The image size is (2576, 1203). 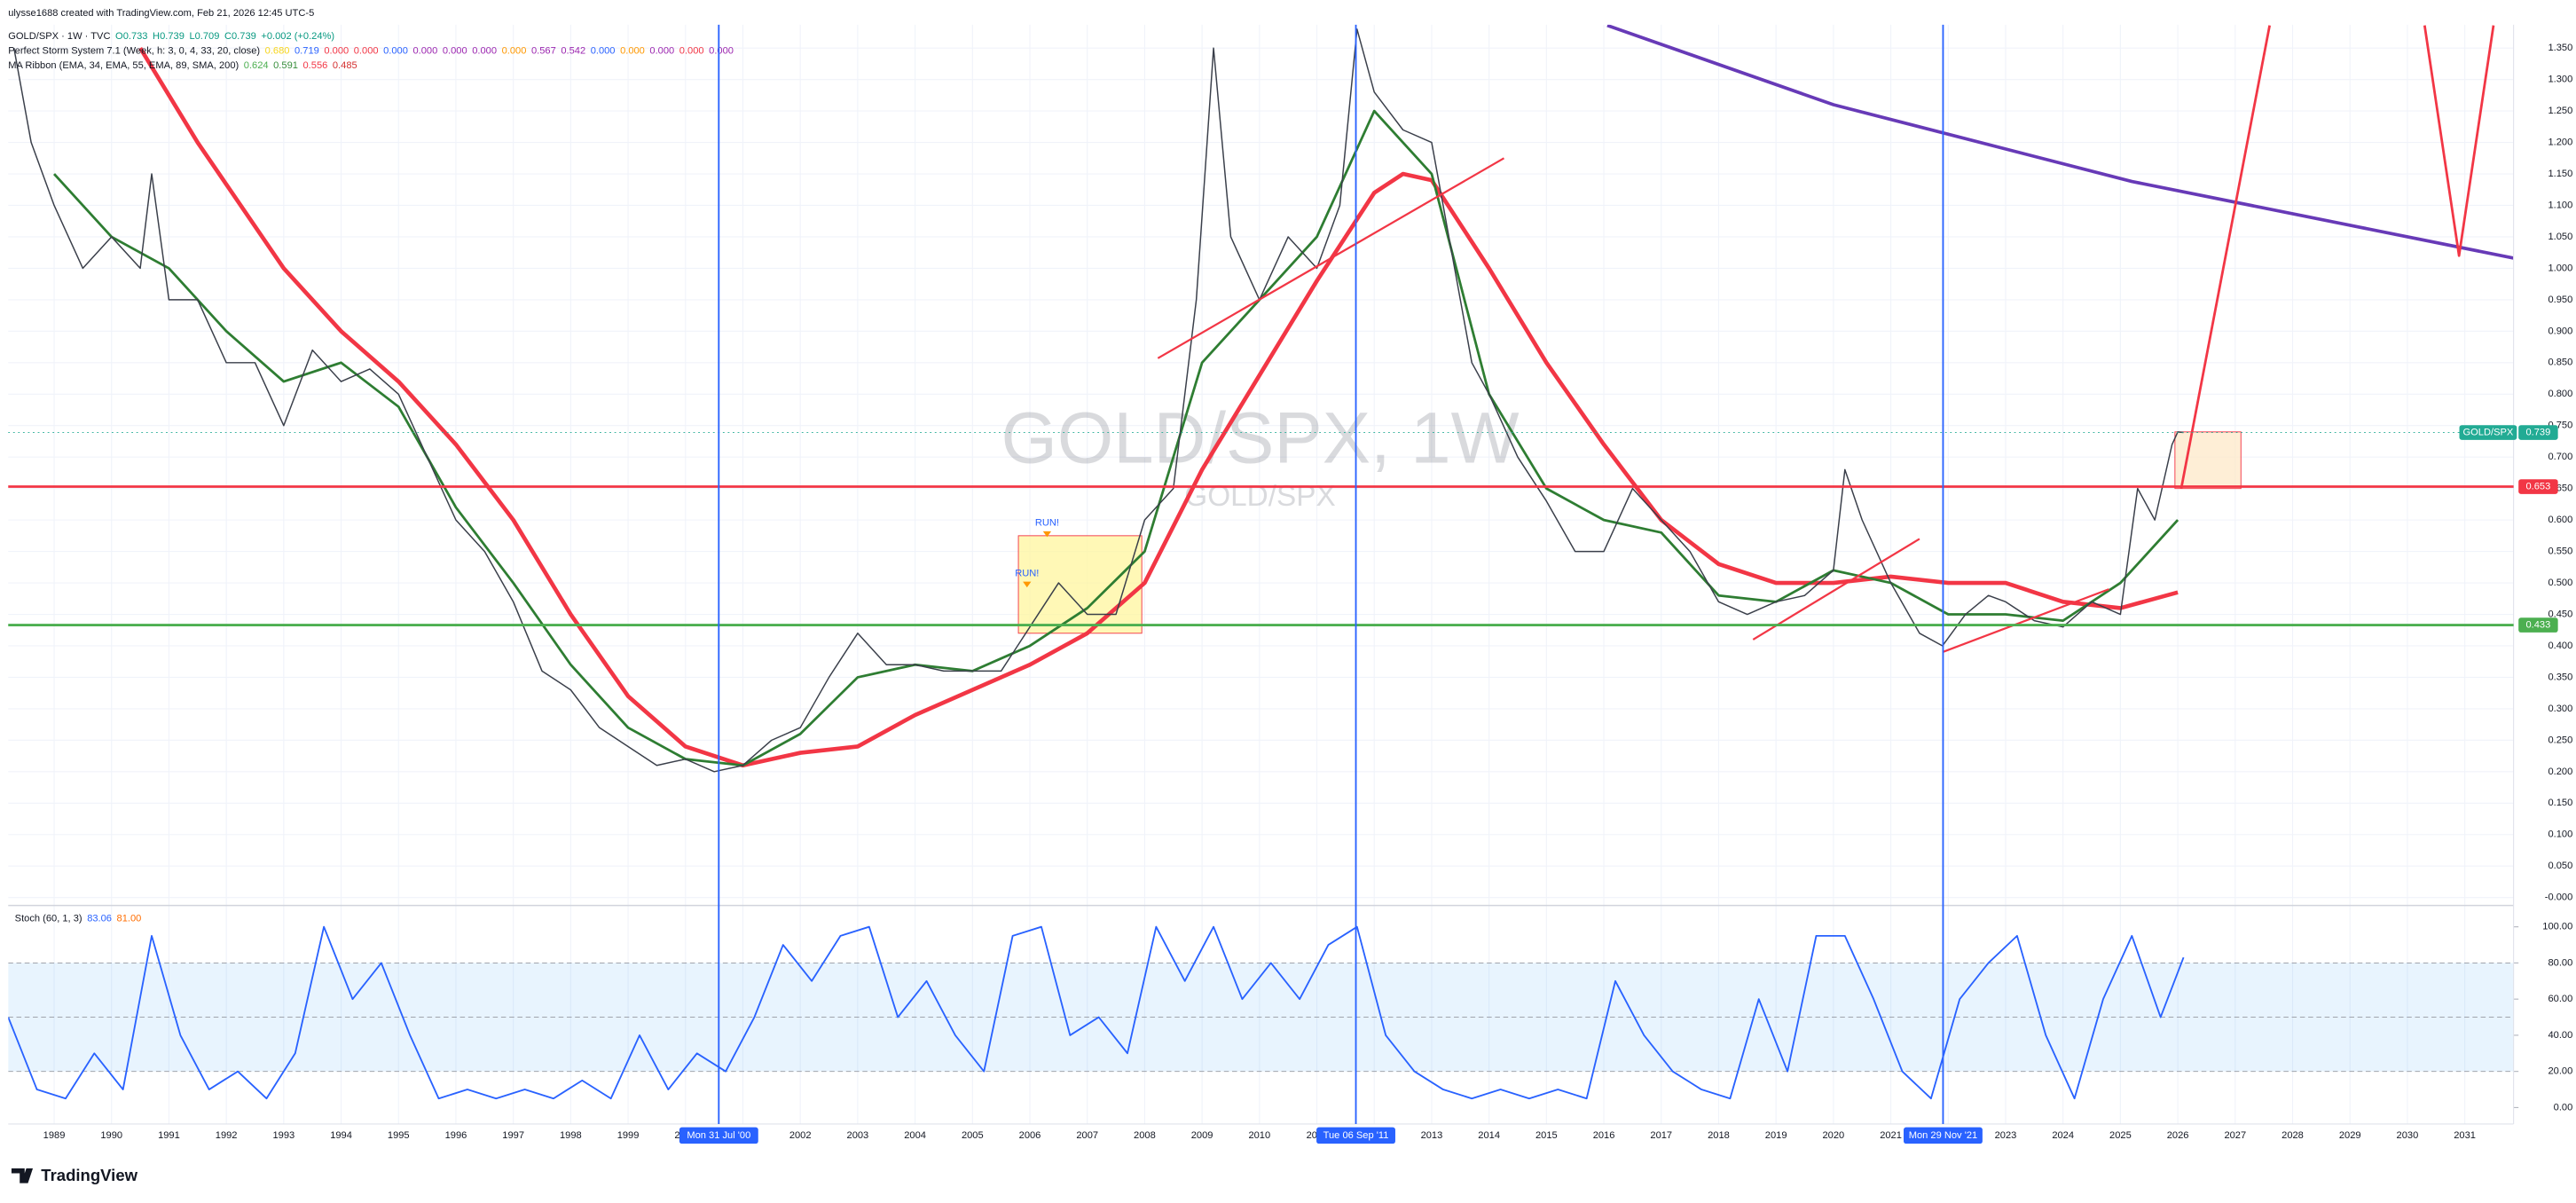 I want to click on x-tick-label: 2029, so click(x=2350, y=1135).